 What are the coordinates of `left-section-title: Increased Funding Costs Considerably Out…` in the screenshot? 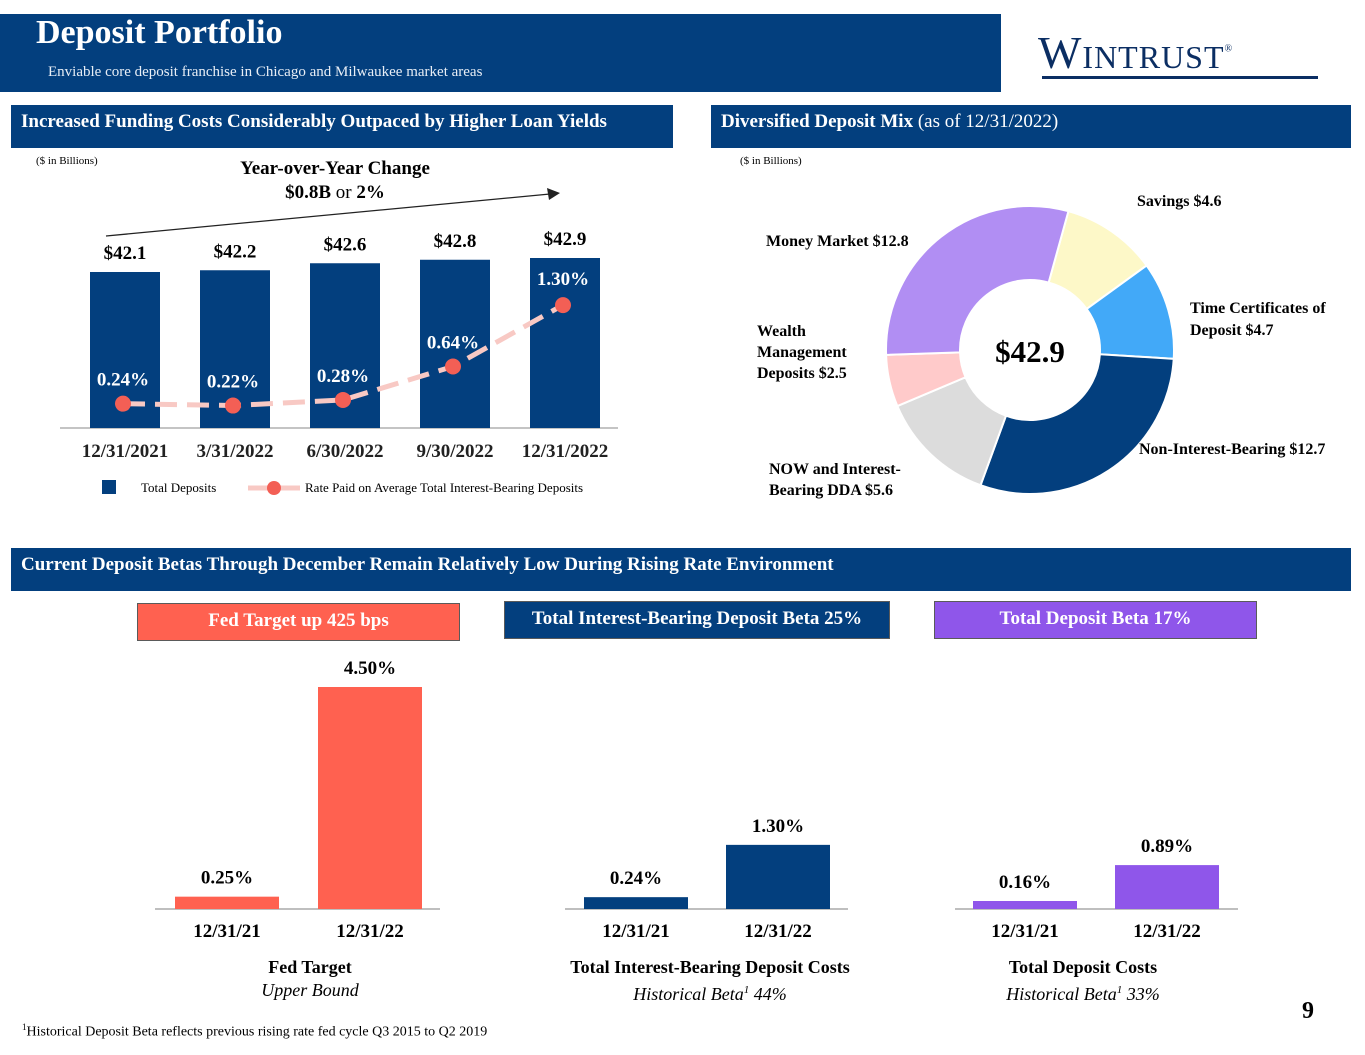 It's located at (342, 126).